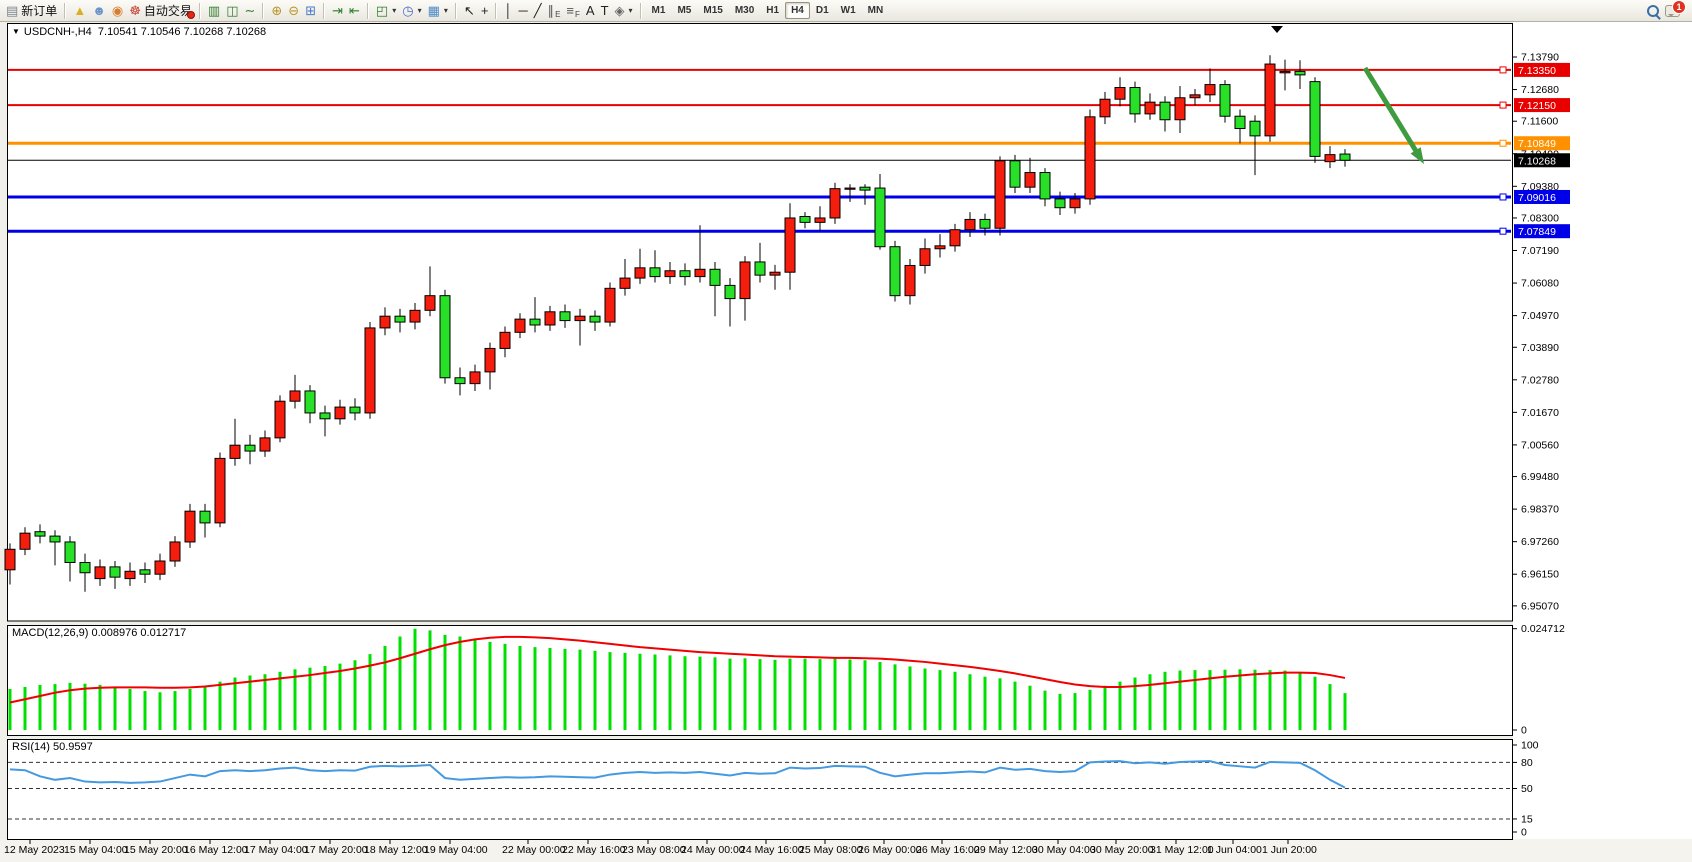  Describe the element at coordinates (469, 11) in the screenshot. I see `cursor-icon: ↖` at that location.